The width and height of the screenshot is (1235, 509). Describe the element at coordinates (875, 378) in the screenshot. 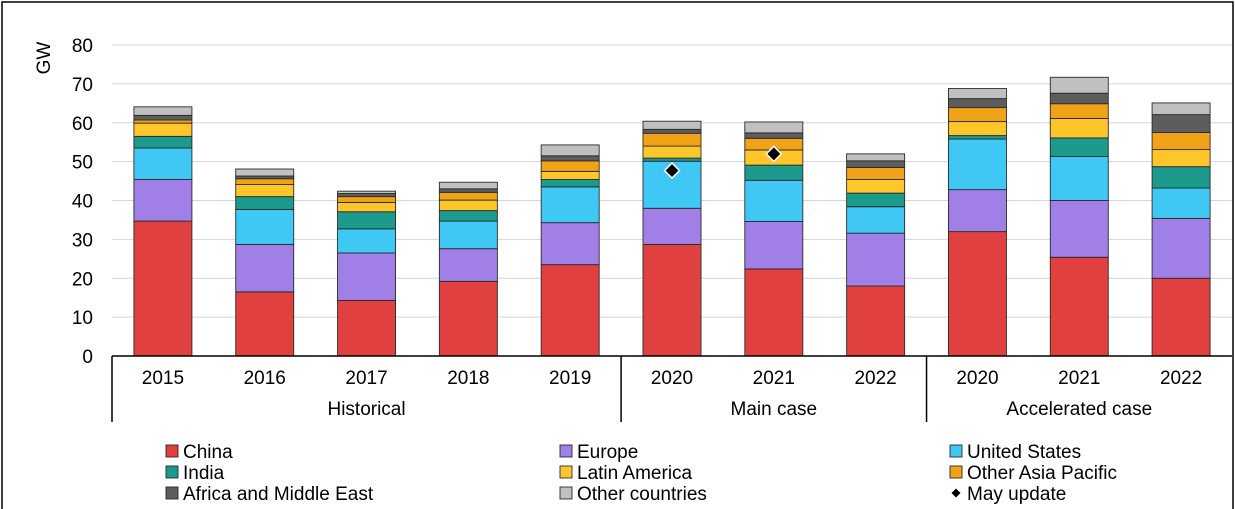

I see `x-tick-2022-8: 2022` at that location.